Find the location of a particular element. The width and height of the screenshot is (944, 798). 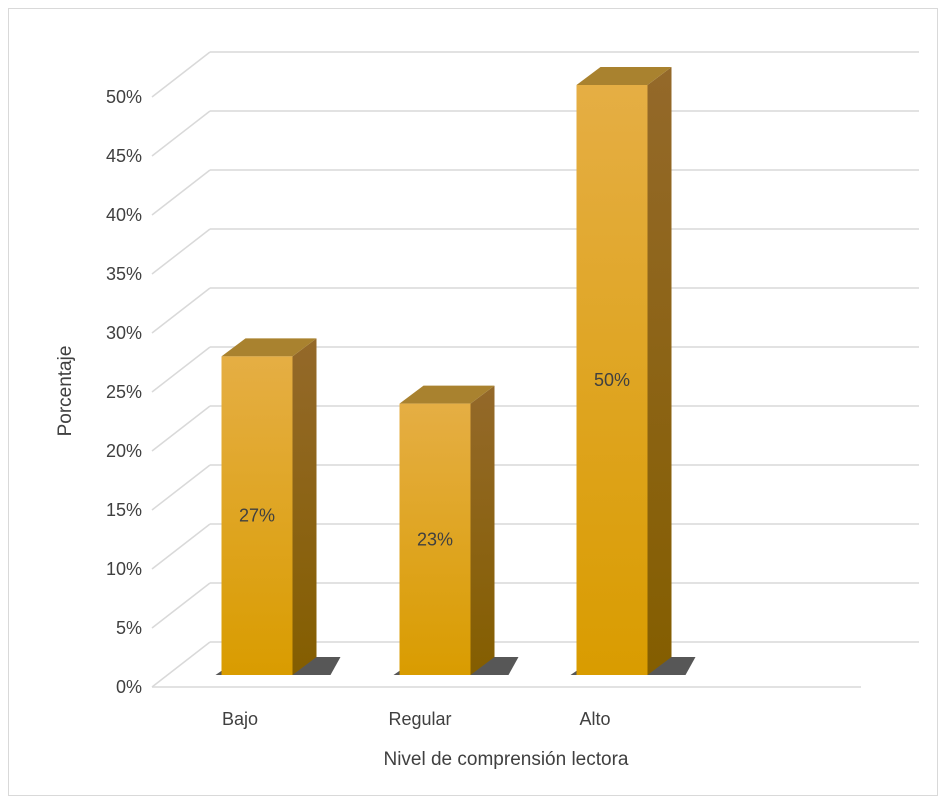

y-tick-label: 25% is located at coordinates (124, 392).